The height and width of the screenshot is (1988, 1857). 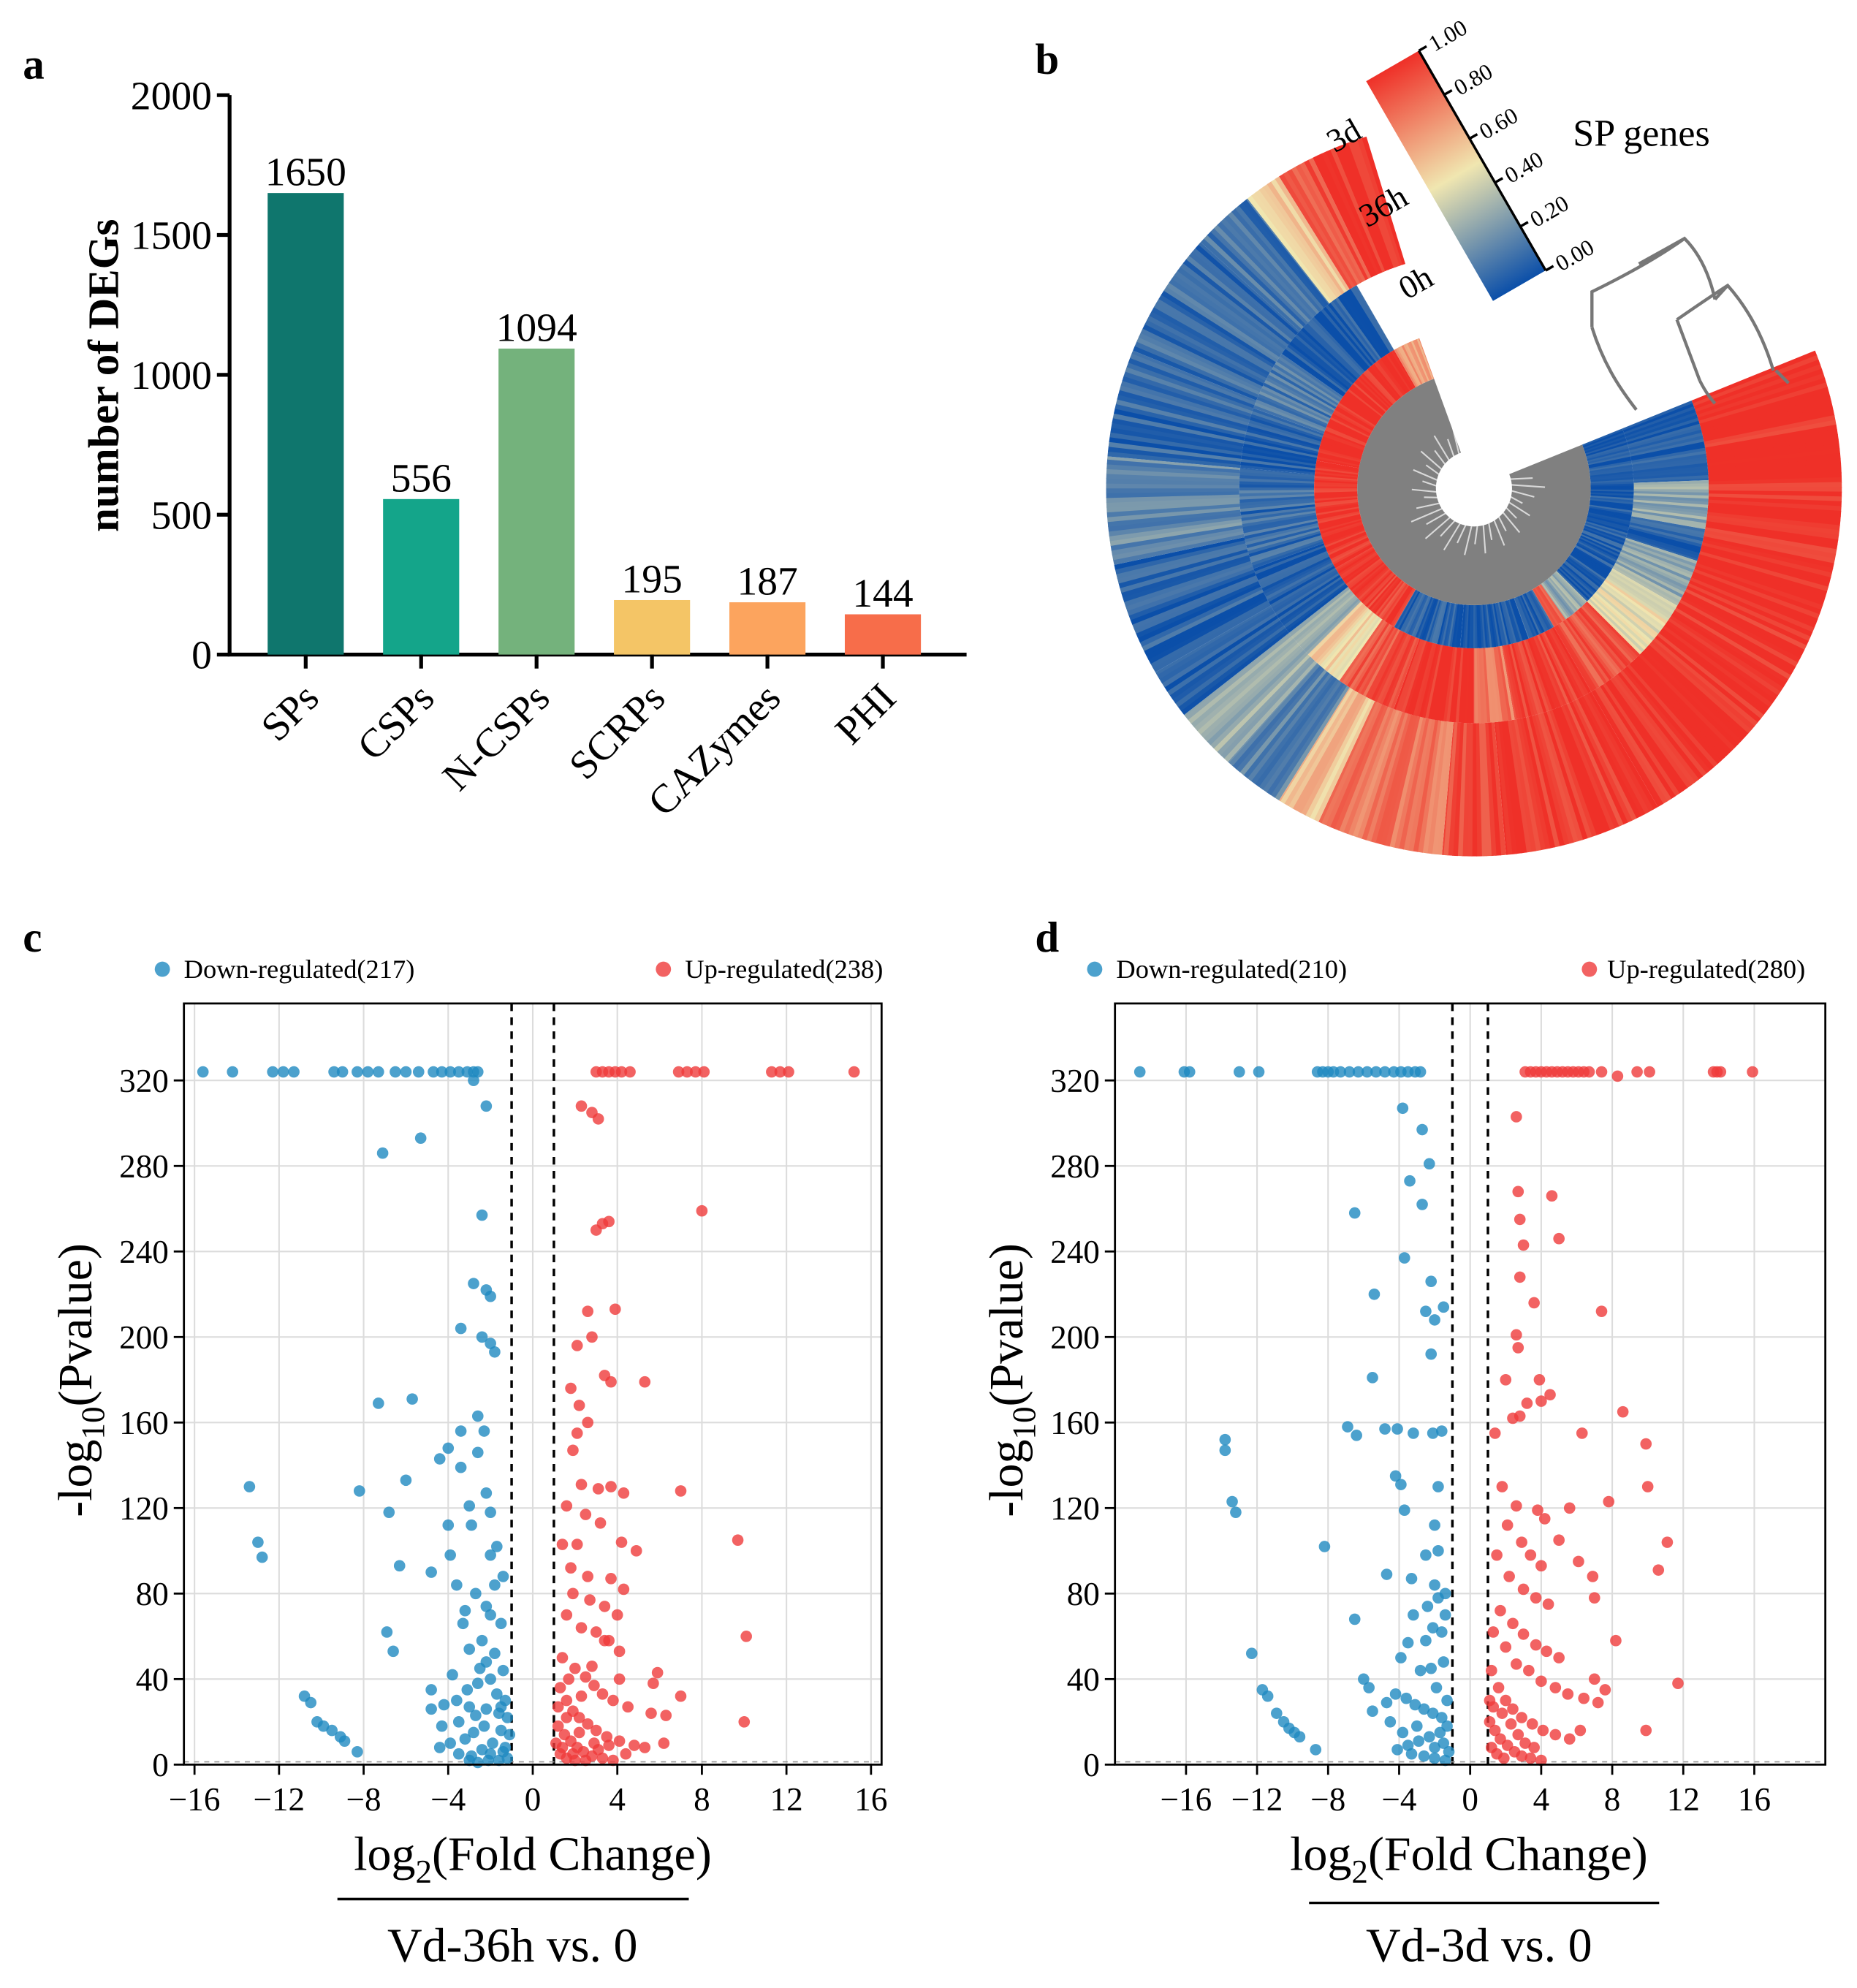 What do you see at coordinates (160, 1765) in the screenshot?
I see `c-y-tick-label: 0` at bounding box center [160, 1765].